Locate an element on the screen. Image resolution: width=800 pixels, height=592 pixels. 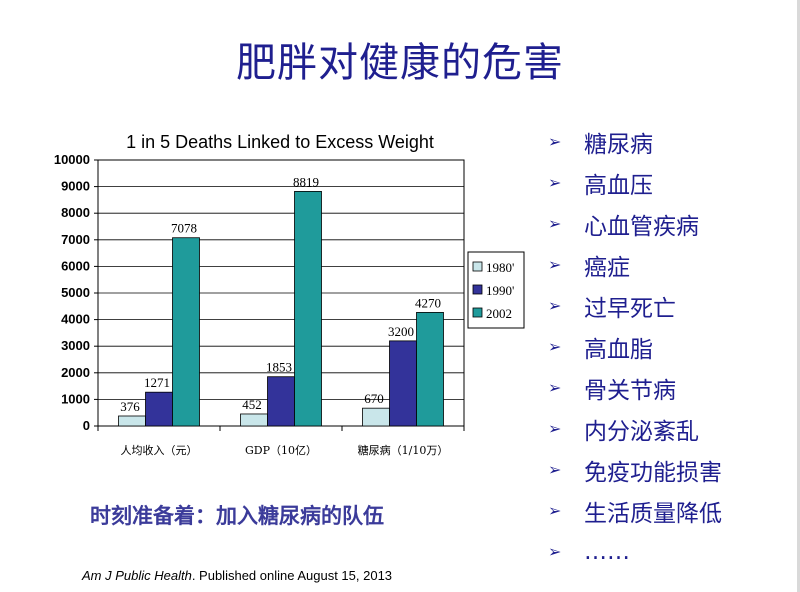
x-category-label: GDP（10亿） is located at coordinates (281, 450).